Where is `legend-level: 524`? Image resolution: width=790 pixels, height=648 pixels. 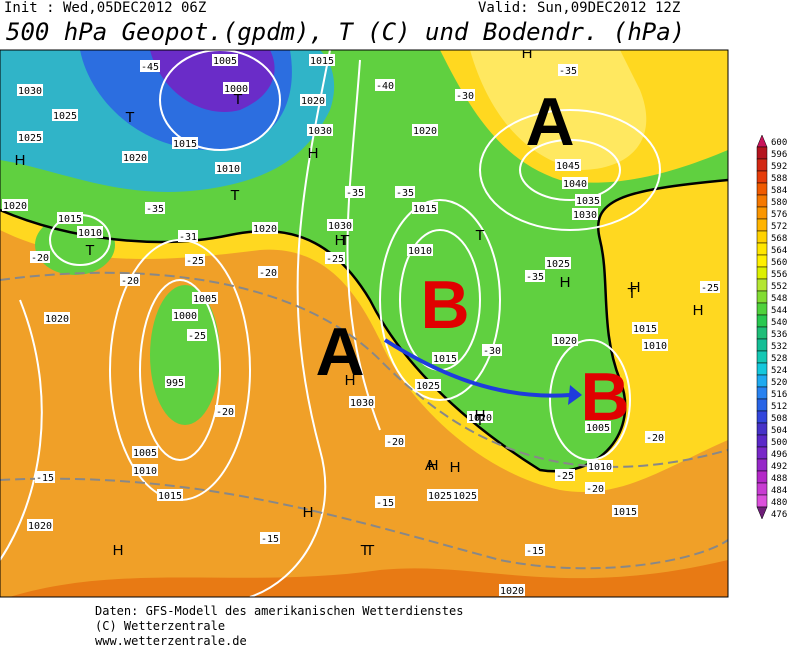 legend-level: 524 is located at coordinates (779, 371).